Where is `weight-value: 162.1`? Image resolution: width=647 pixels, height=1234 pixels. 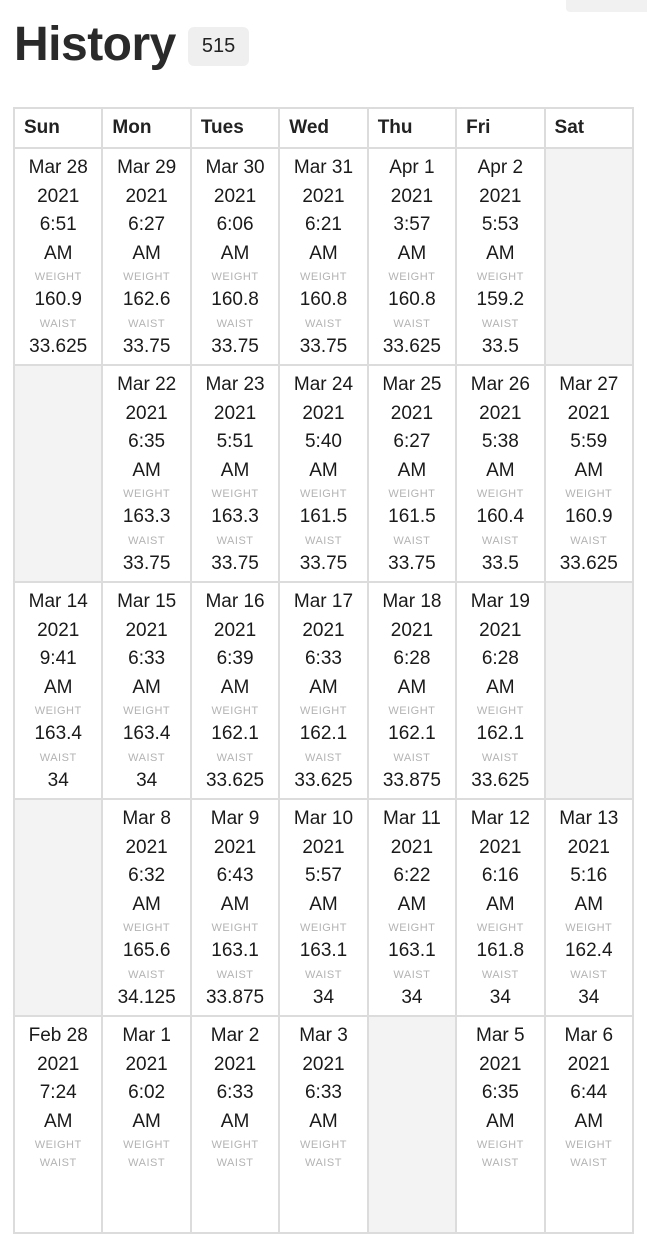 weight-value: 162.1 is located at coordinates (412, 733).